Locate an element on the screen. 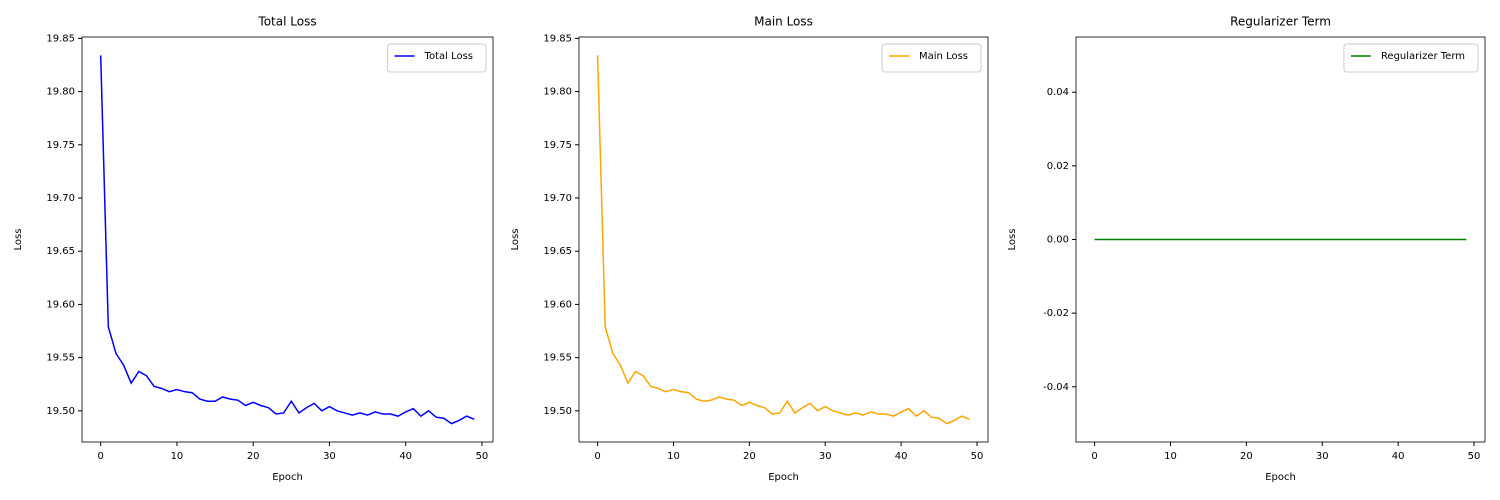 This screenshot has height=500, width=1500. legend-label: Total Loss is located at coordinates (448, 56).